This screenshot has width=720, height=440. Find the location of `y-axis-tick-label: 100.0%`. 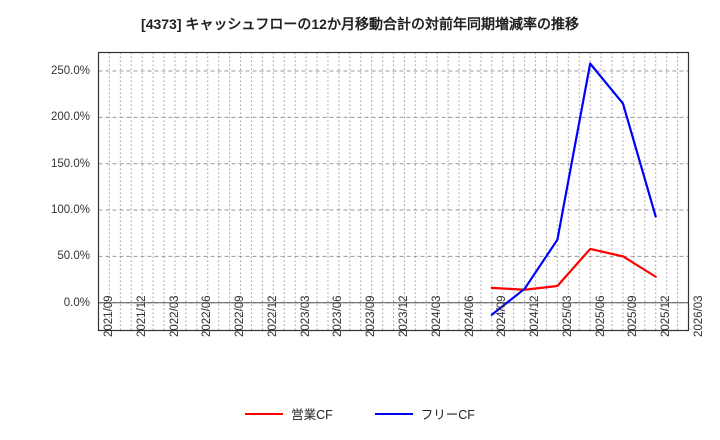

y-axis-tick-label: 100.0% is located at coordinates (70, 210).